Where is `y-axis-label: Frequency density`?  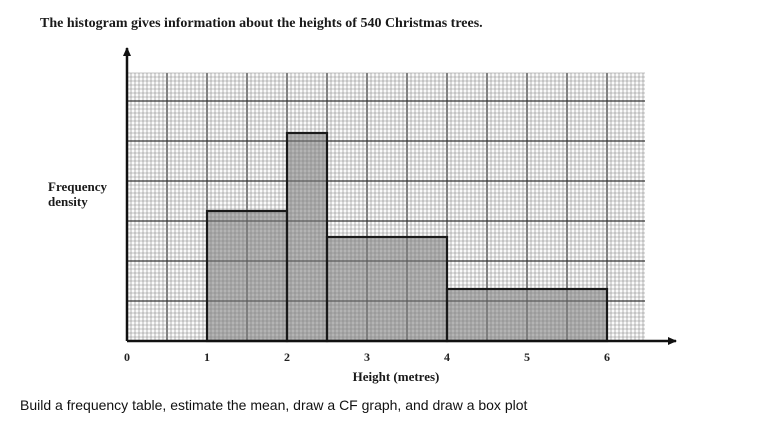 y-axis-label: Frequency density is located at coordinates (88, 194).